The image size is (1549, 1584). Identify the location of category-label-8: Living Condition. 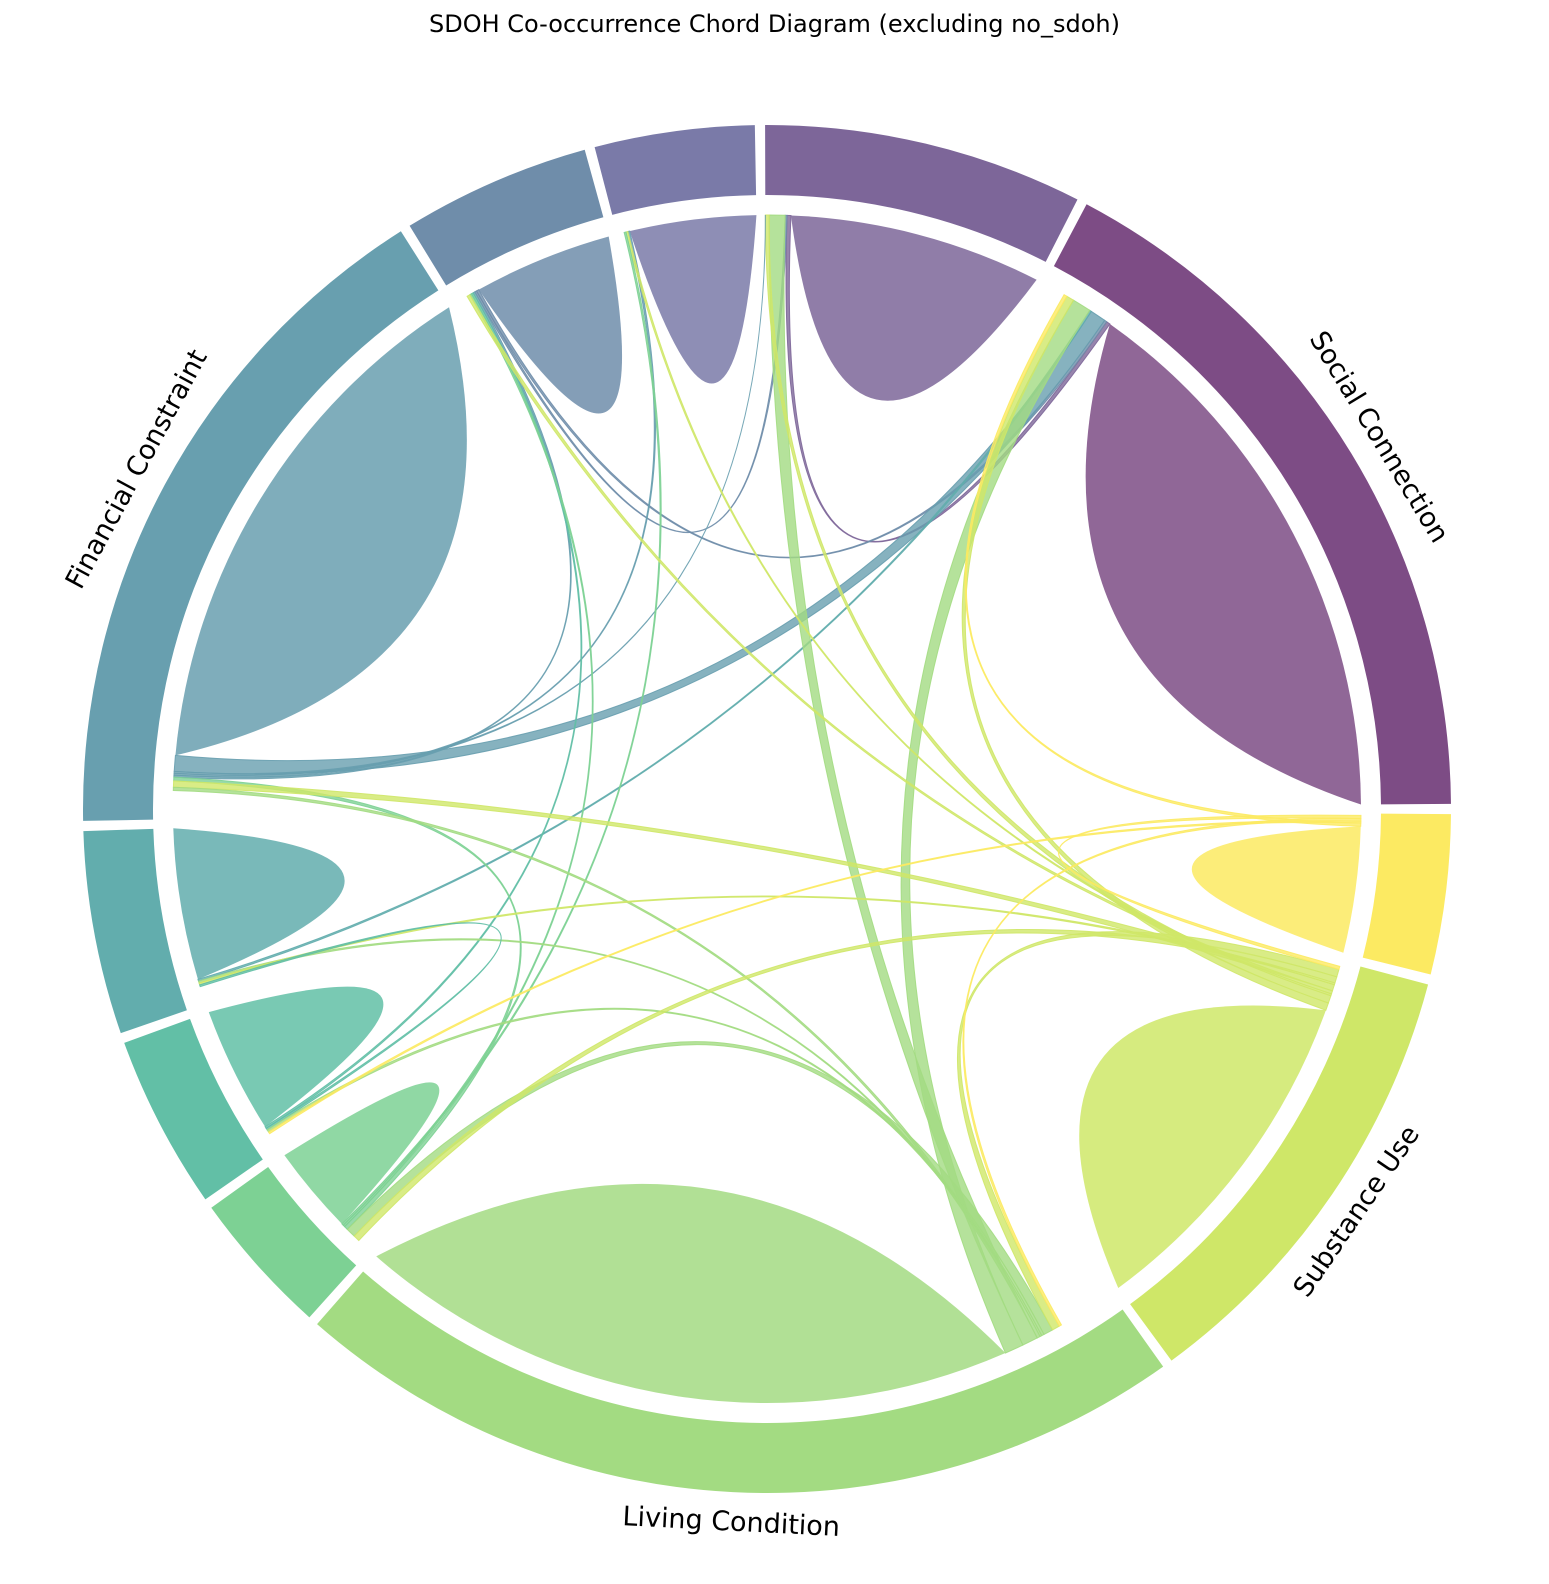
(731, 1522).